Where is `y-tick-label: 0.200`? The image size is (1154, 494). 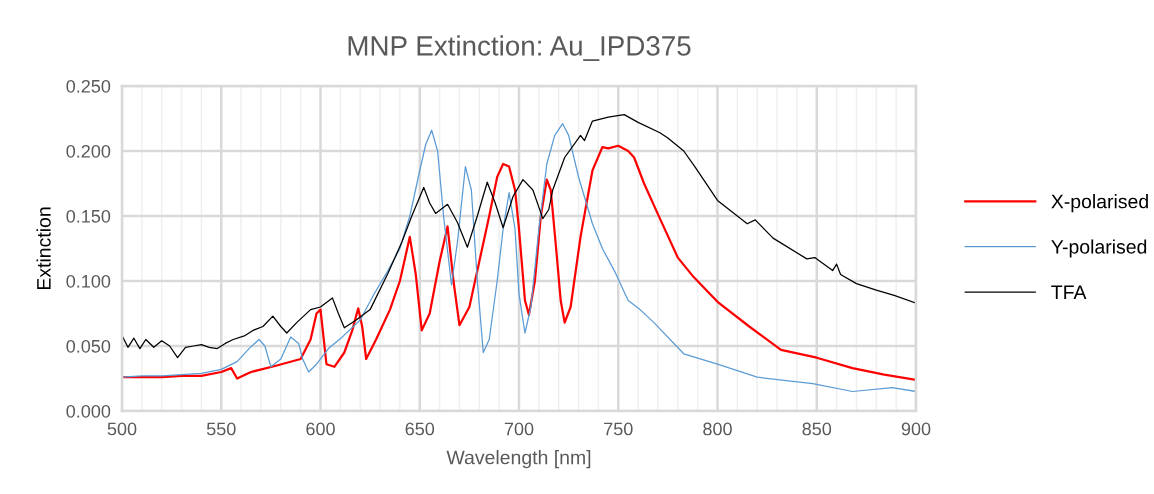 y-tick-label: 0.200 is located at coordinates (88, 151).